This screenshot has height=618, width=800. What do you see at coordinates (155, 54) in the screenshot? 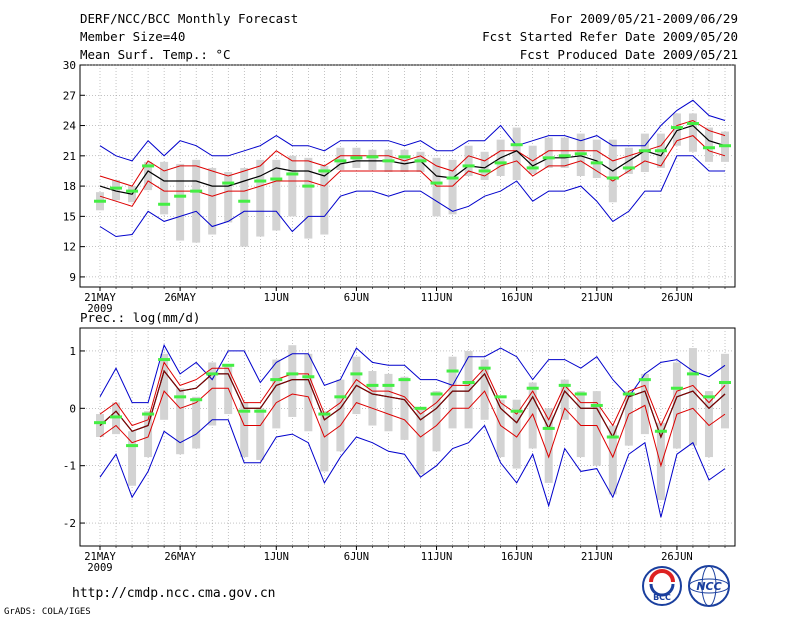
I see `variable-label: Mean Surf. Temp.: °C` at bounding box center [155, 54].